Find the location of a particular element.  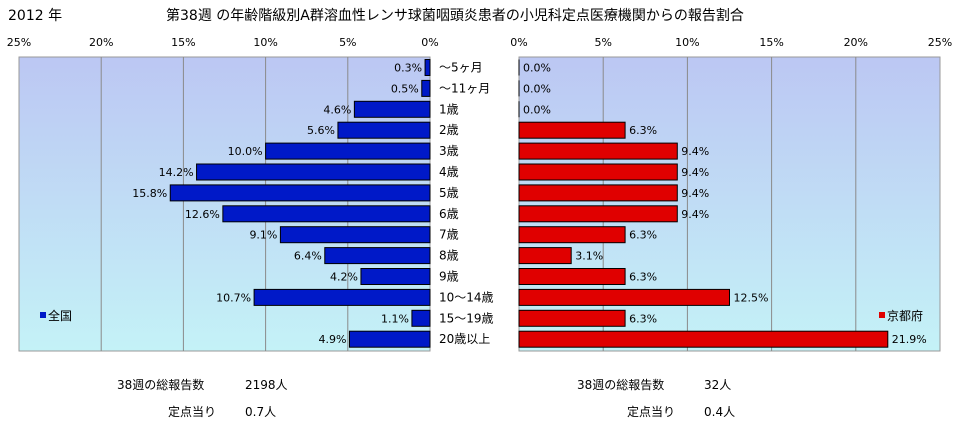

legend-national-label: 全国 is located at coordinates (60, 315).